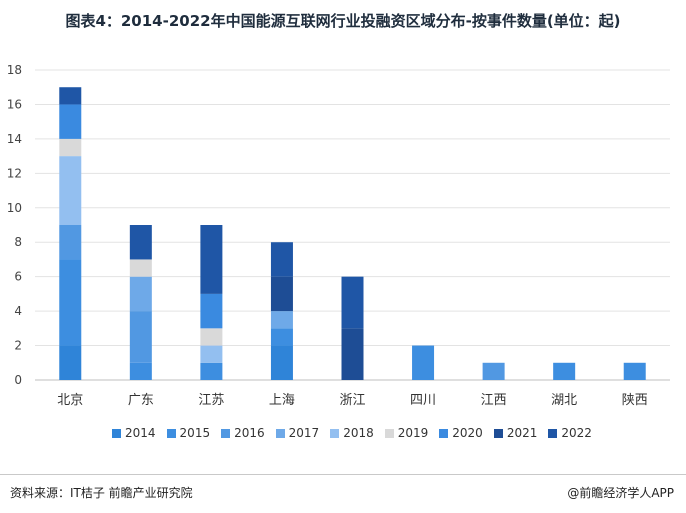 The width and height of the screenshot is (686, 513). What do you see at coordinates (18, 380) in the screenshot?
I see `y-tick-label: 0` at bounding box center [18, 380].